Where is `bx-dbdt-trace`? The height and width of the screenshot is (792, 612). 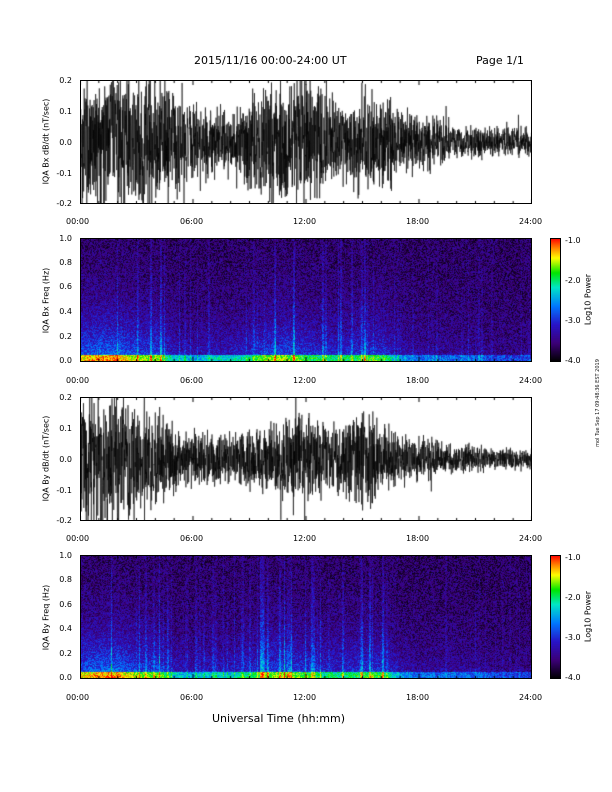
bx-dbdt-trace is located at coordinates (306, 142).